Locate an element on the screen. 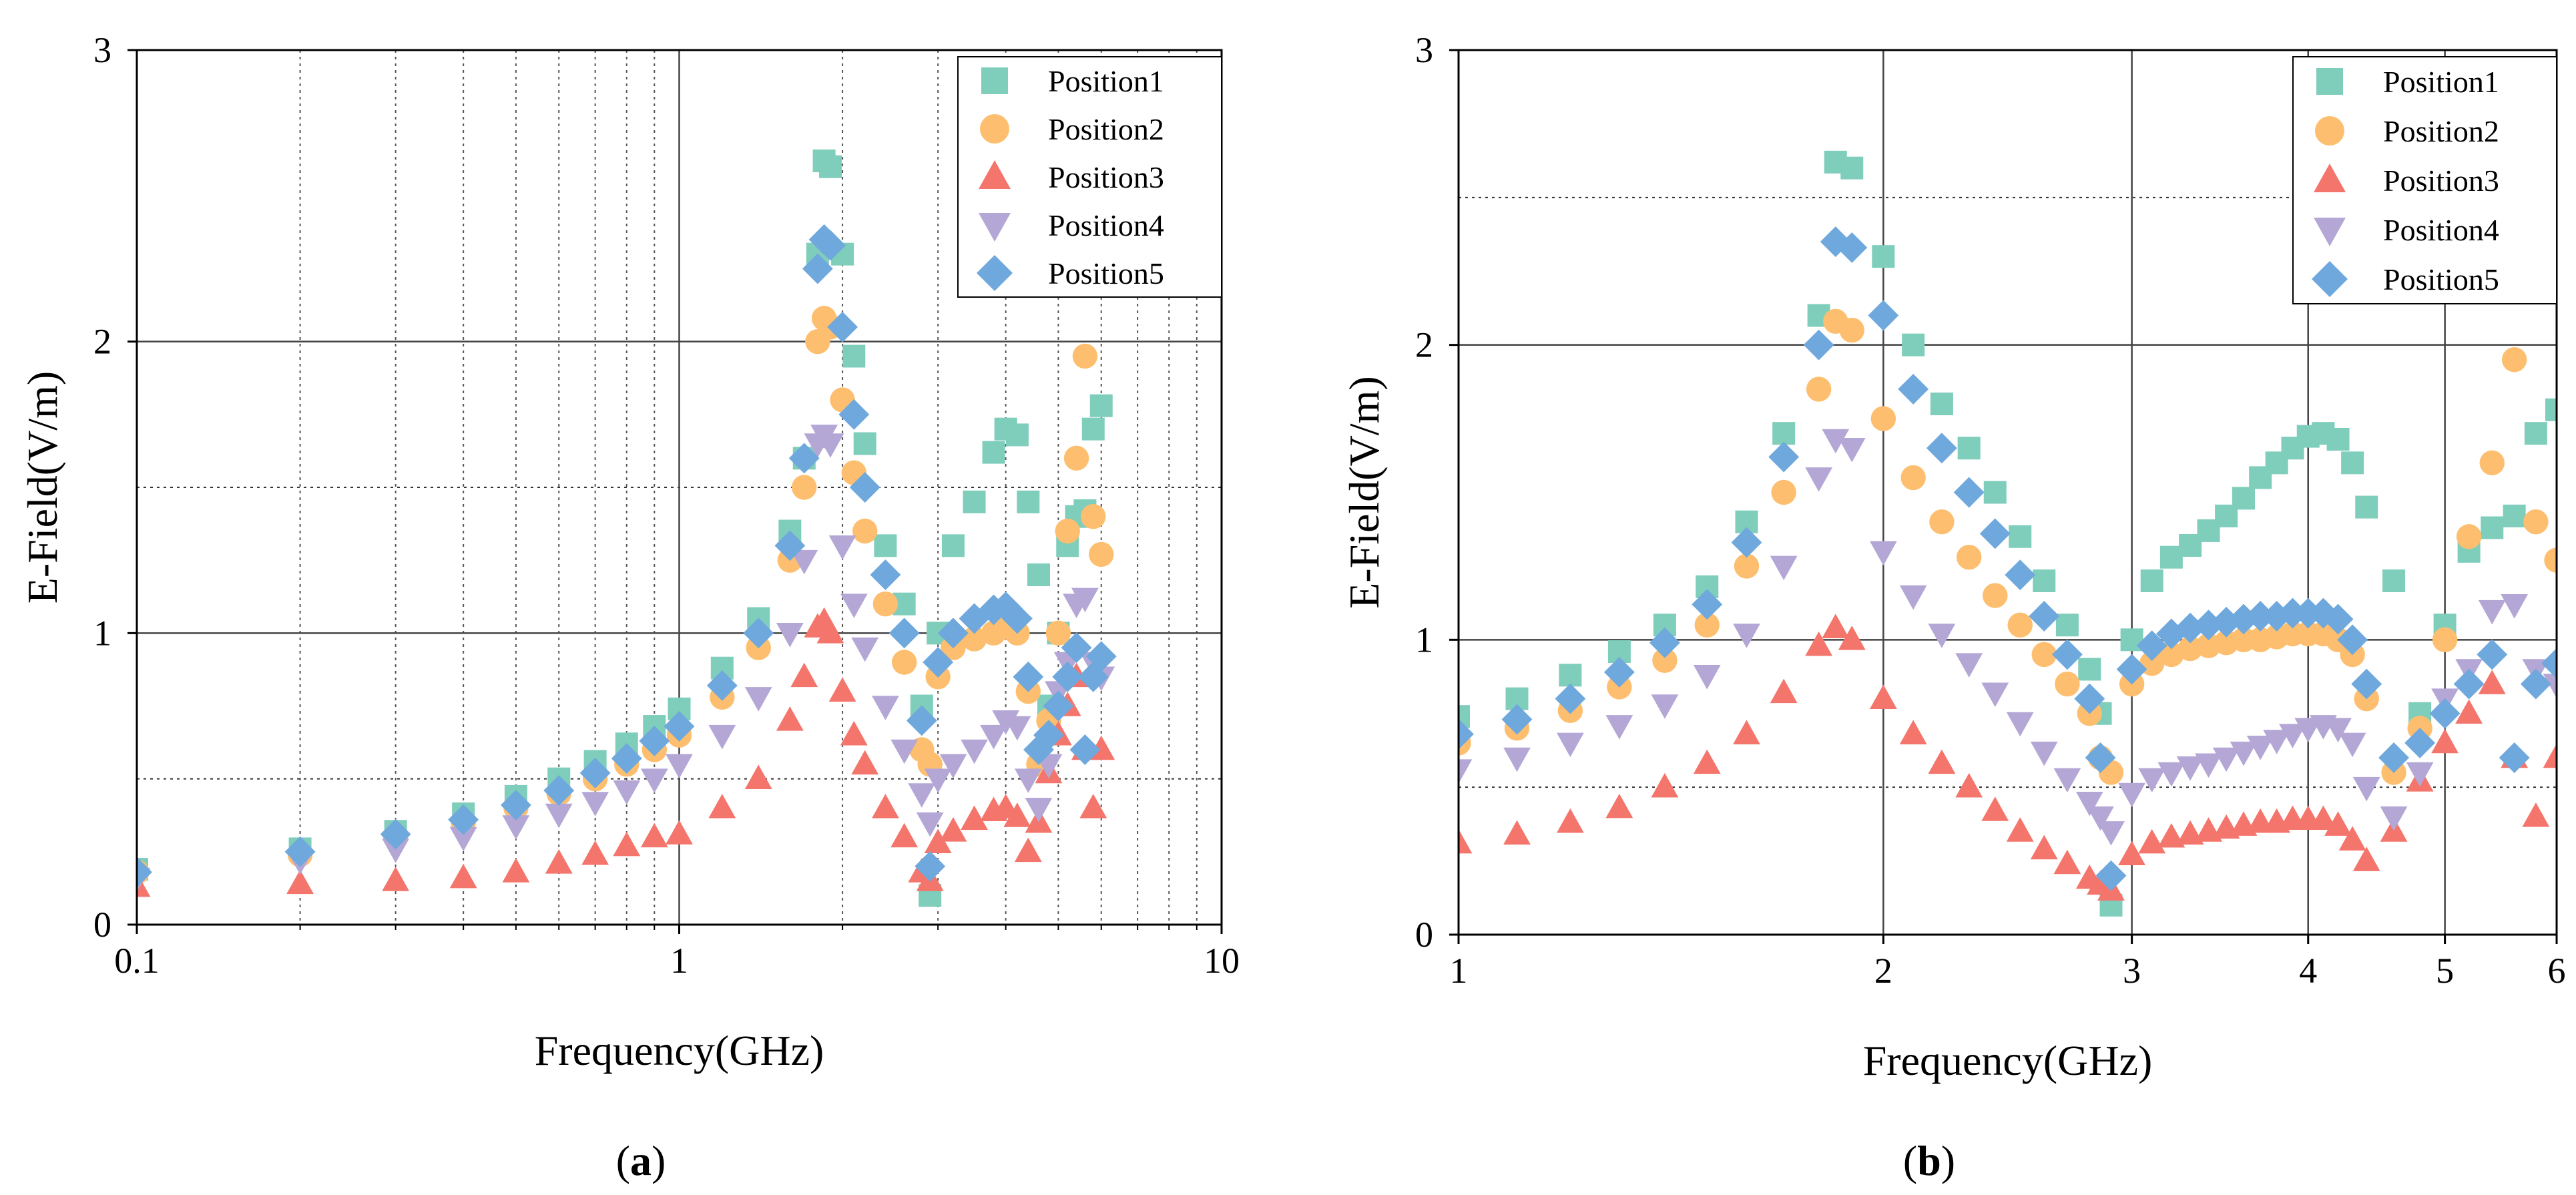  x-tick-label: 6 is located at coordinates (2557, 971).